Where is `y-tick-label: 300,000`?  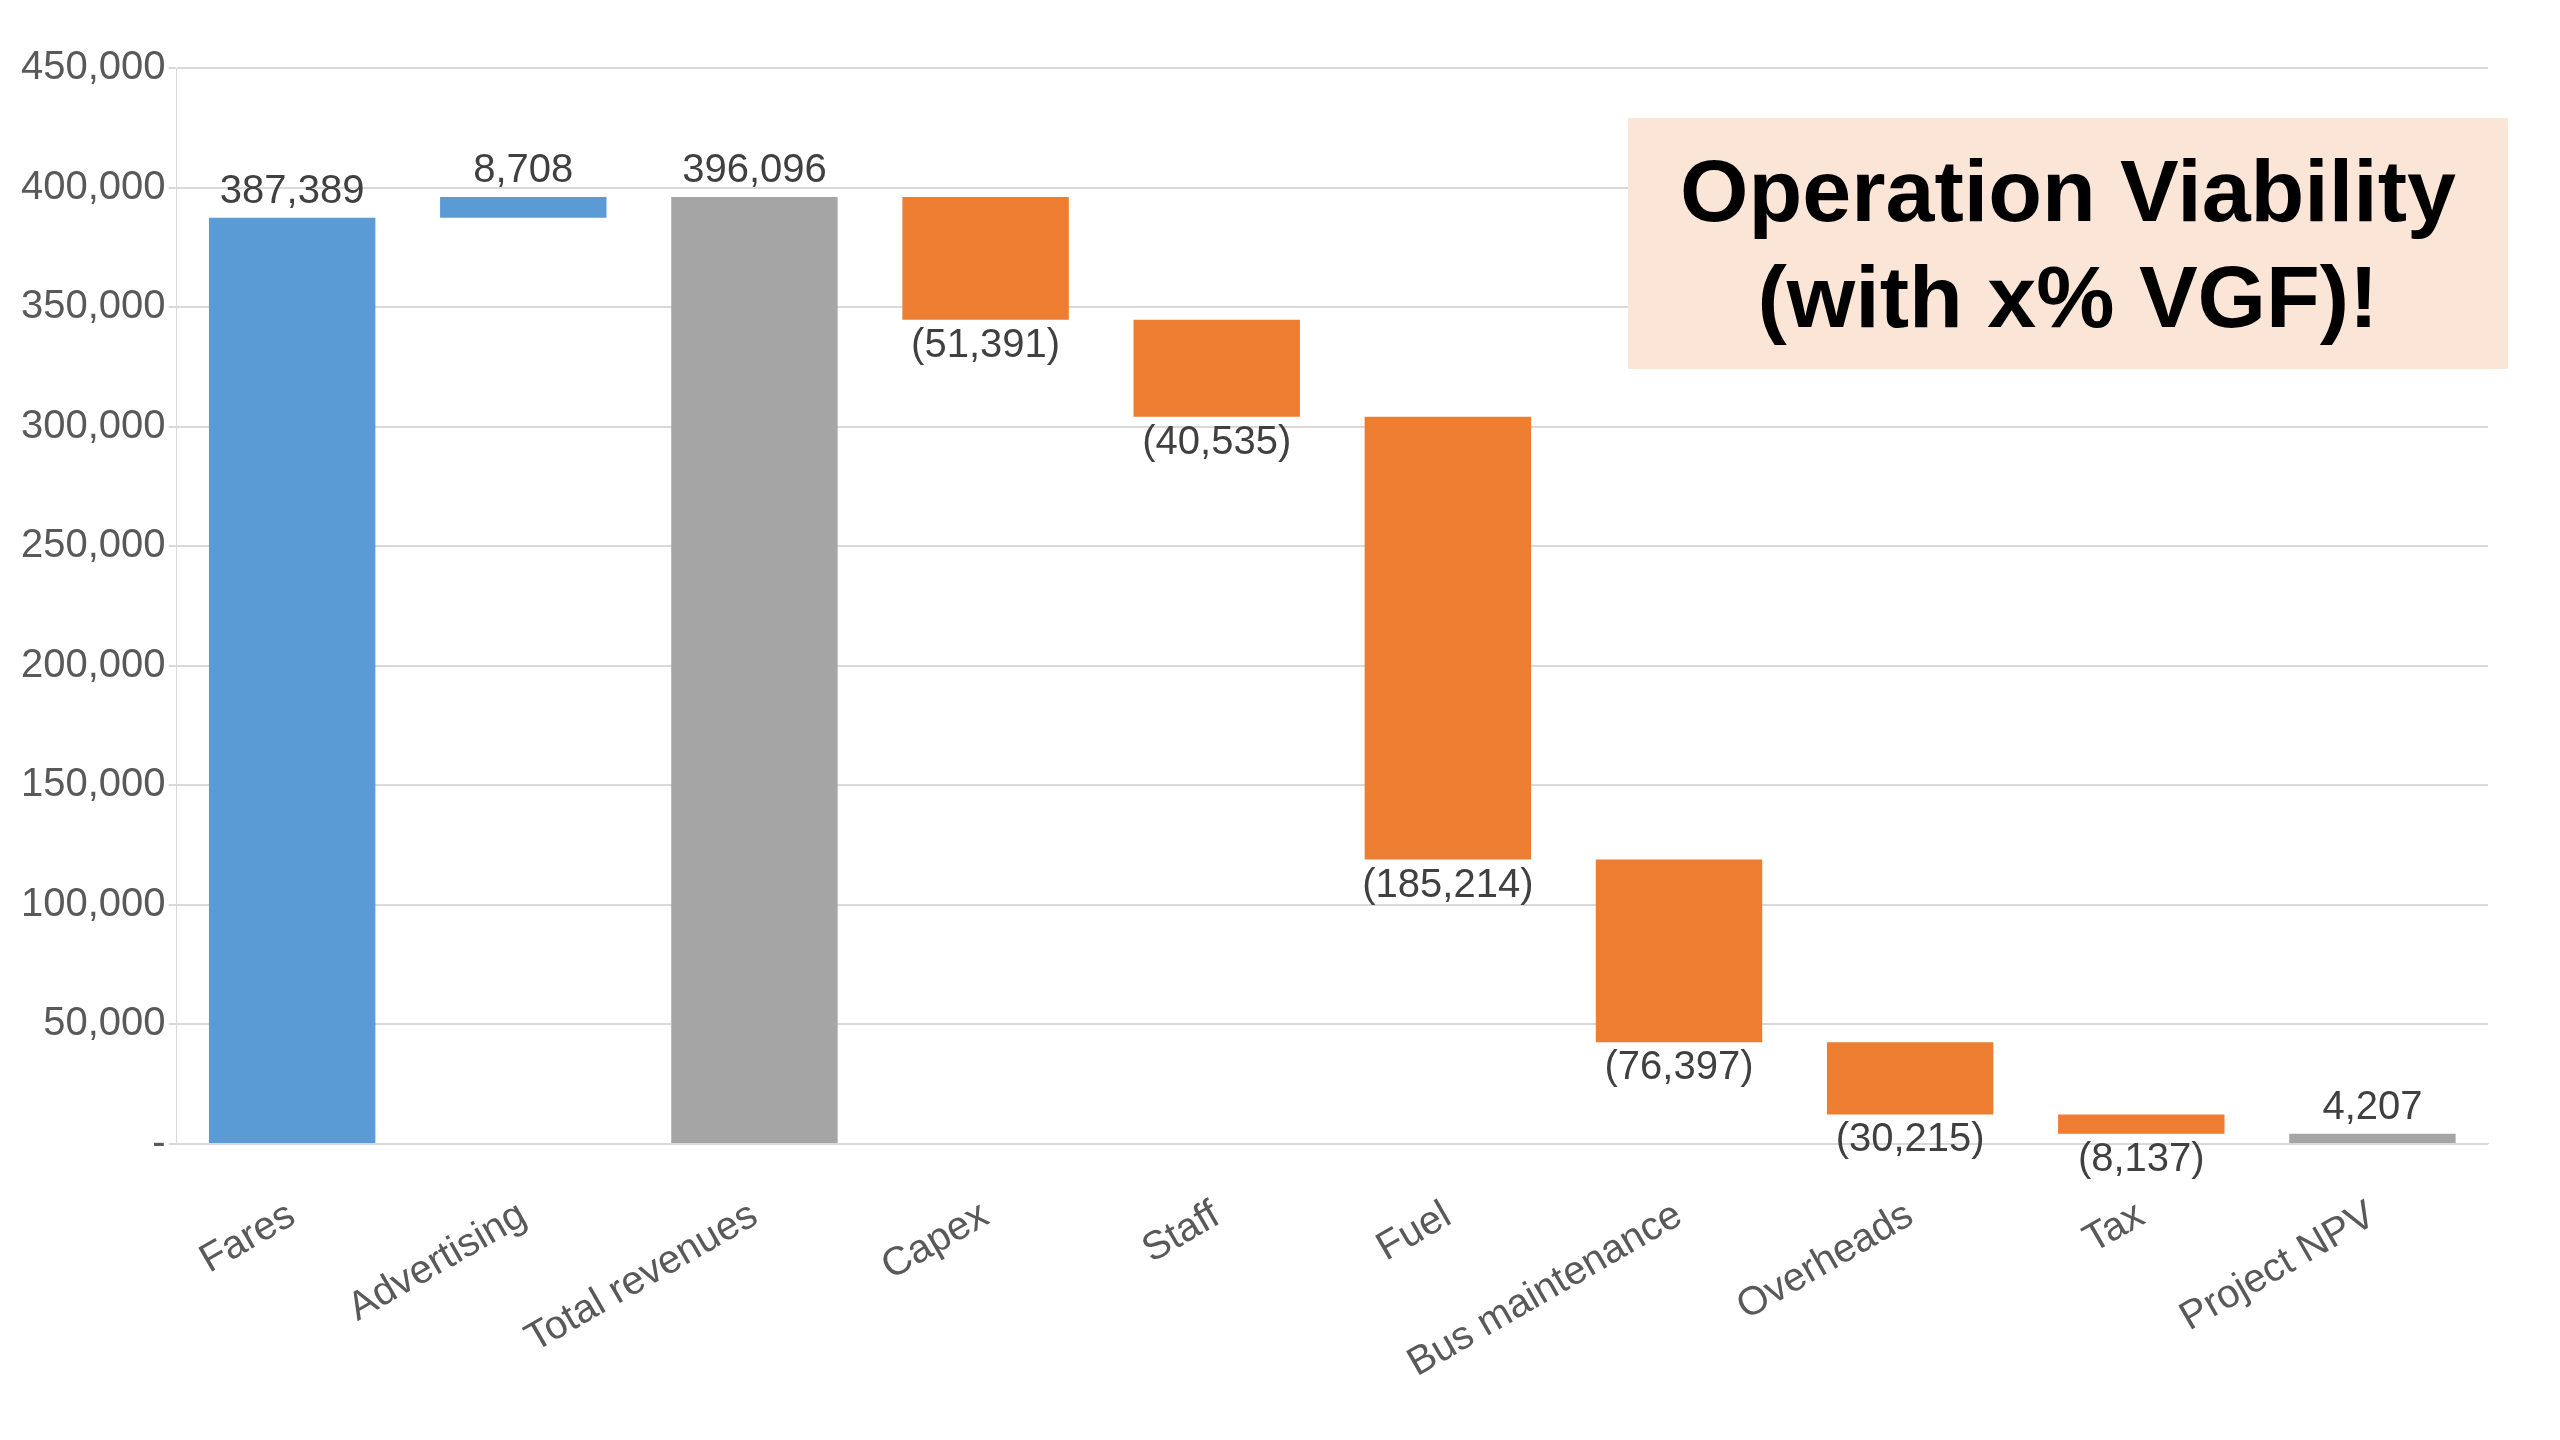
y-tick-label: 300,000 is located at coordinates (93, 423).